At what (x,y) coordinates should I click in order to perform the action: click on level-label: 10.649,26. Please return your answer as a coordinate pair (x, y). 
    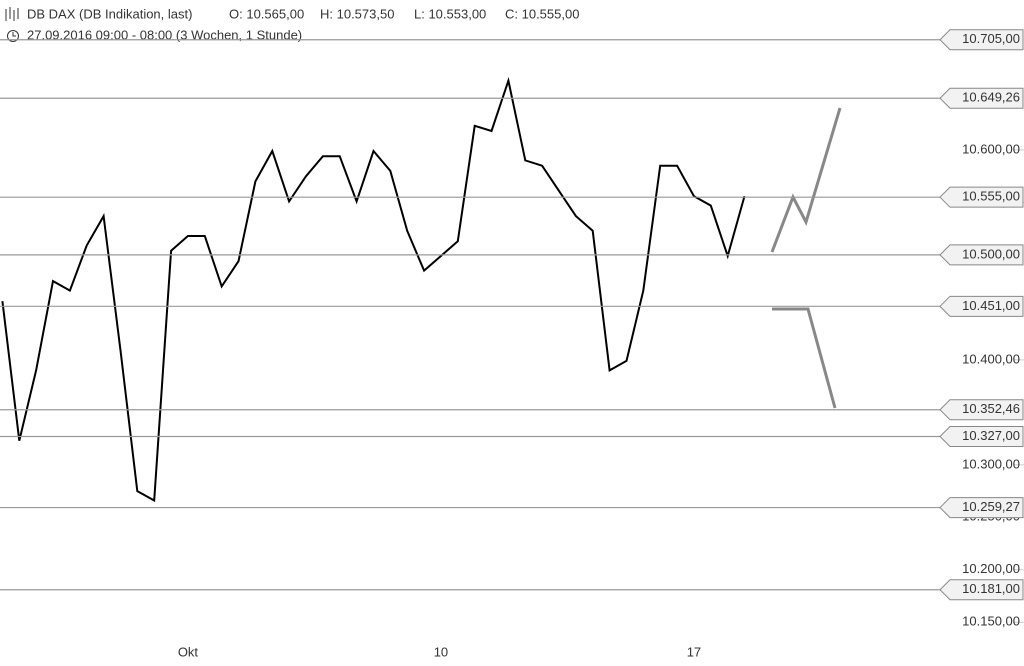
    Looking at the image, I should click on (991, 97).